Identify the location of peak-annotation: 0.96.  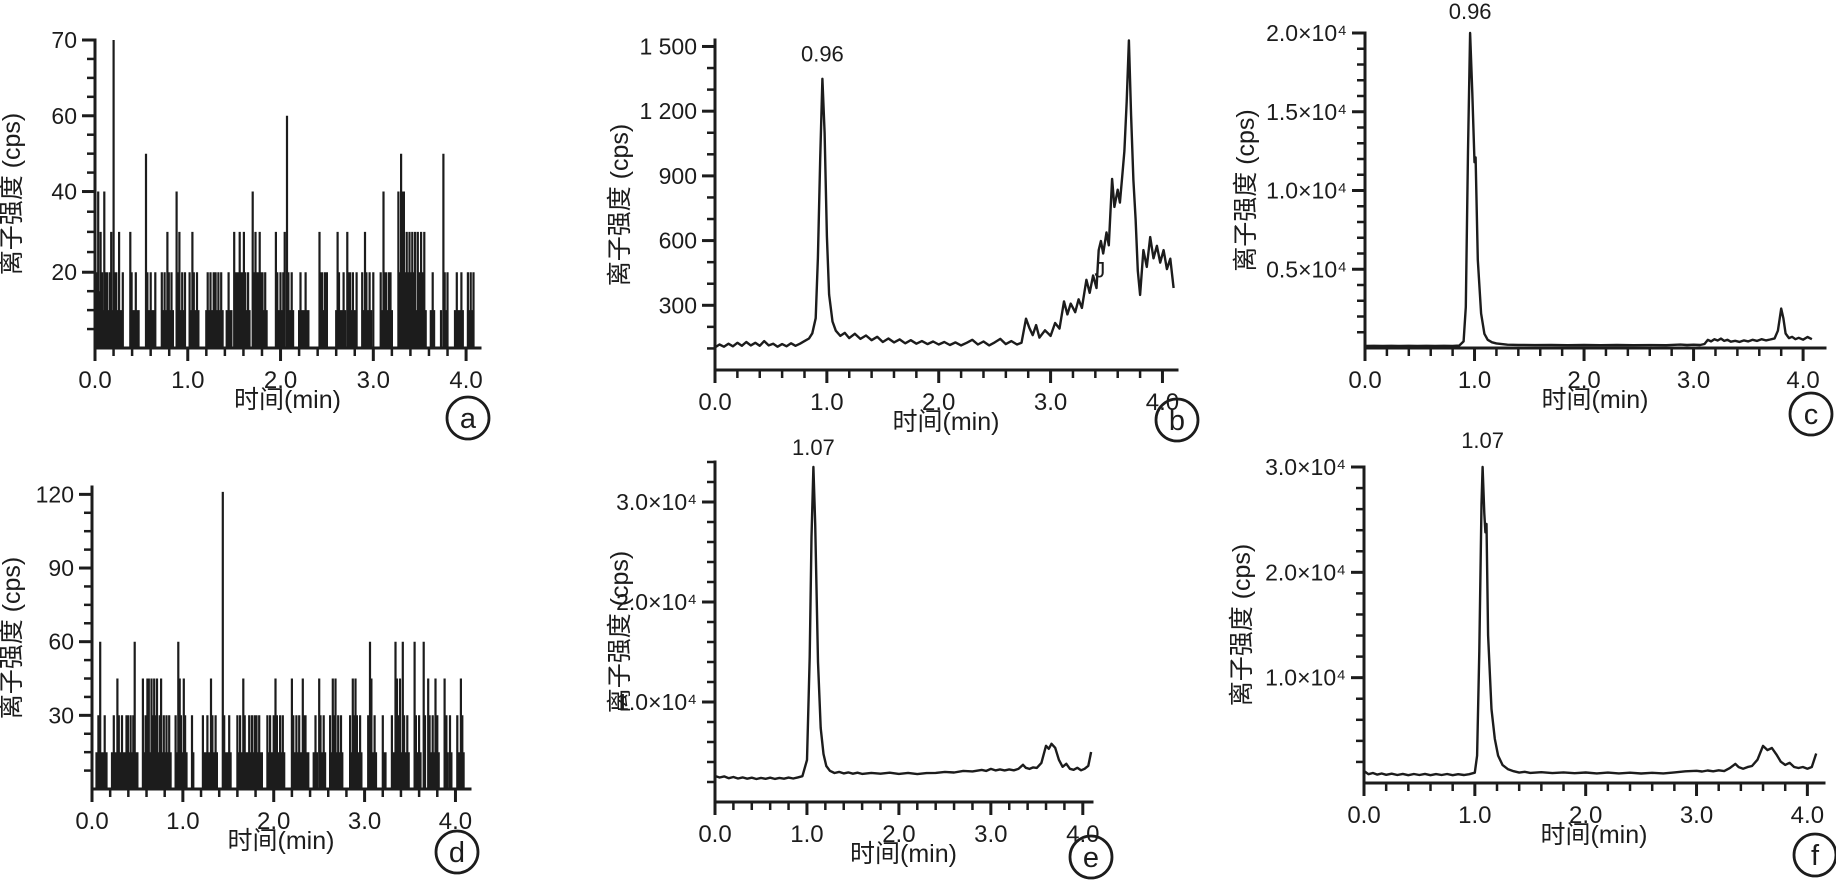
(1470, 12).